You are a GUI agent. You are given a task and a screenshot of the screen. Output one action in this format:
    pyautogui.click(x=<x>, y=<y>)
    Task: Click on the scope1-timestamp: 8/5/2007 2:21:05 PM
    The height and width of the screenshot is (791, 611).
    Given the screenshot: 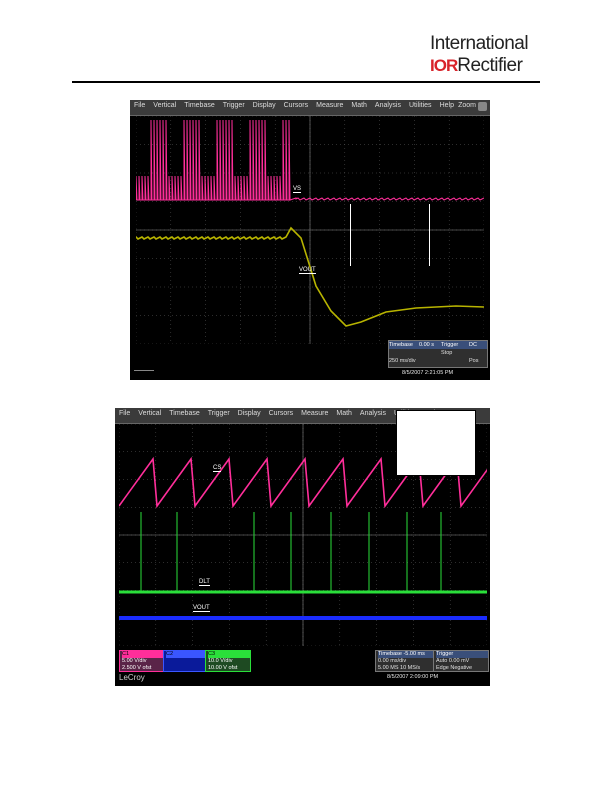 What is the action you would take?
    pyautogui.click(x=428, y=373)
    